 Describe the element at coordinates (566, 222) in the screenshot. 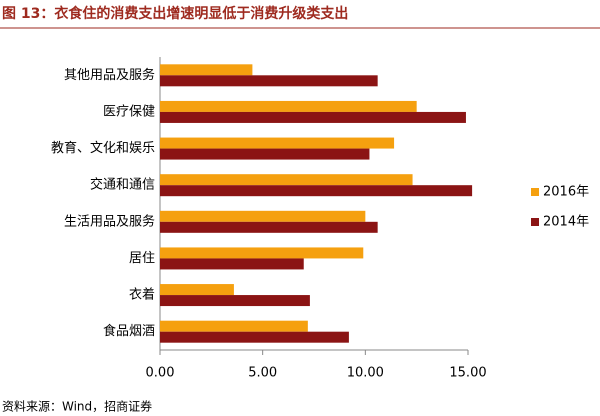

I see `legend-label: 2014年` at that location.